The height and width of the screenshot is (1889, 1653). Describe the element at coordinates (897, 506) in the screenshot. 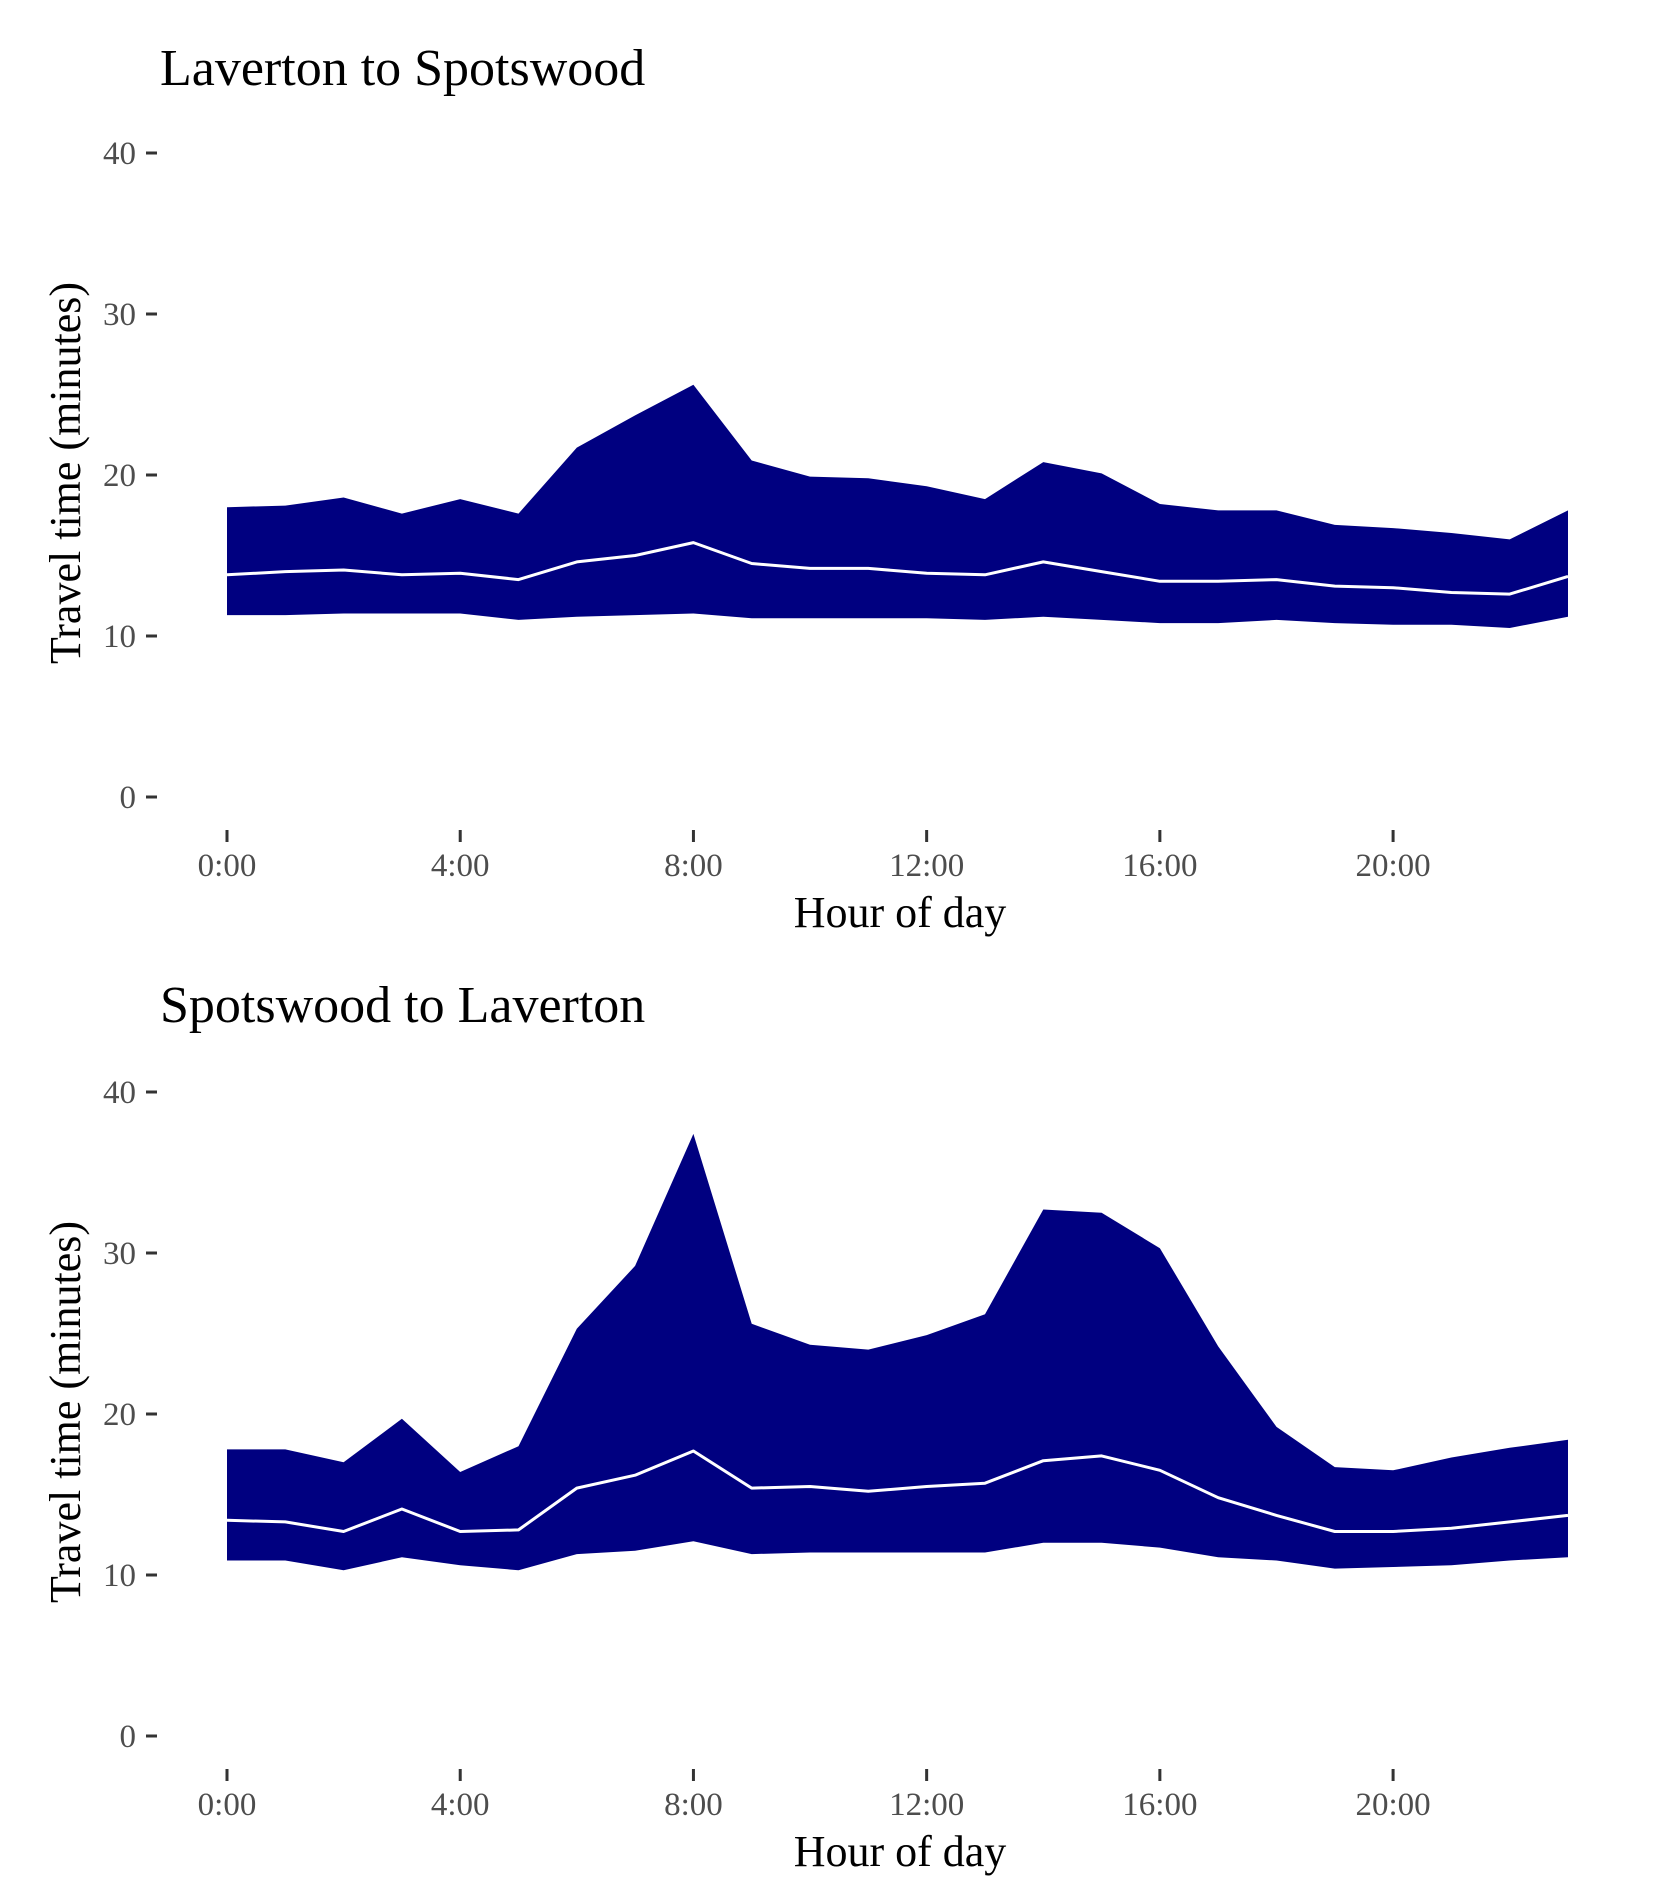

I see `plot-area` at that location.